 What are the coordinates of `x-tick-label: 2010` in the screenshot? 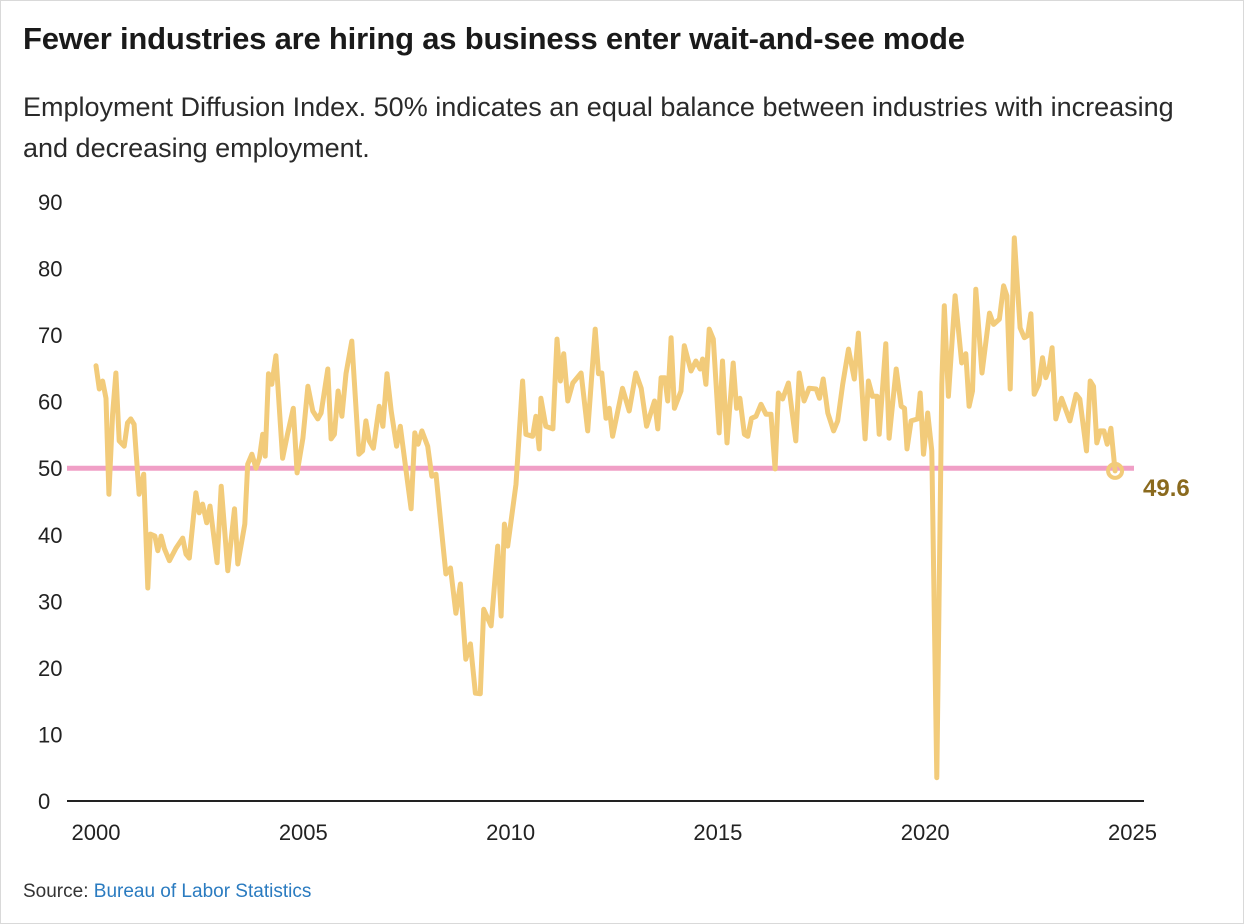 It's located at (510, 832).